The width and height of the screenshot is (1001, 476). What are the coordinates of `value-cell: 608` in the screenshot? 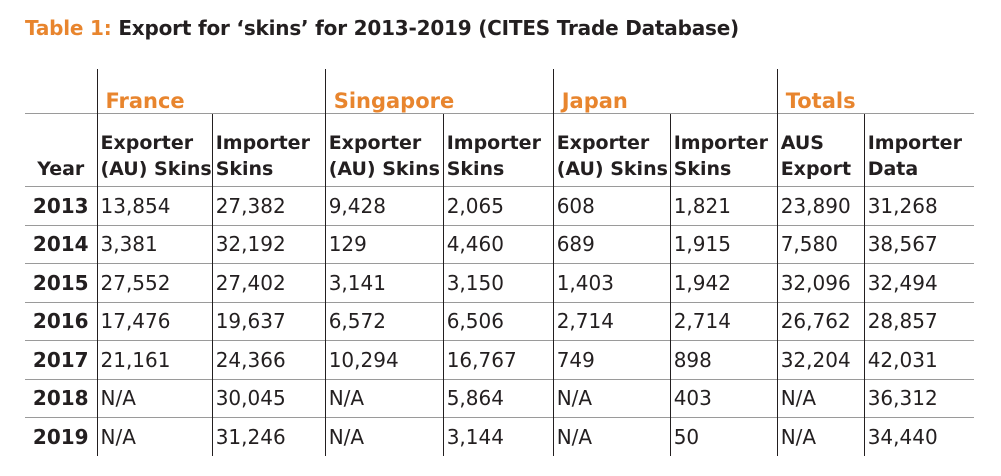 It's located at (611, 205).